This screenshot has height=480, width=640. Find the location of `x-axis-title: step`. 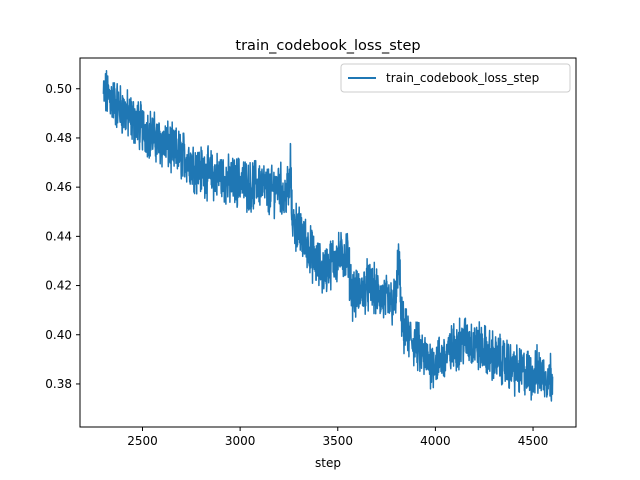

x-axis-title: step is located at coordinates (328, 463).